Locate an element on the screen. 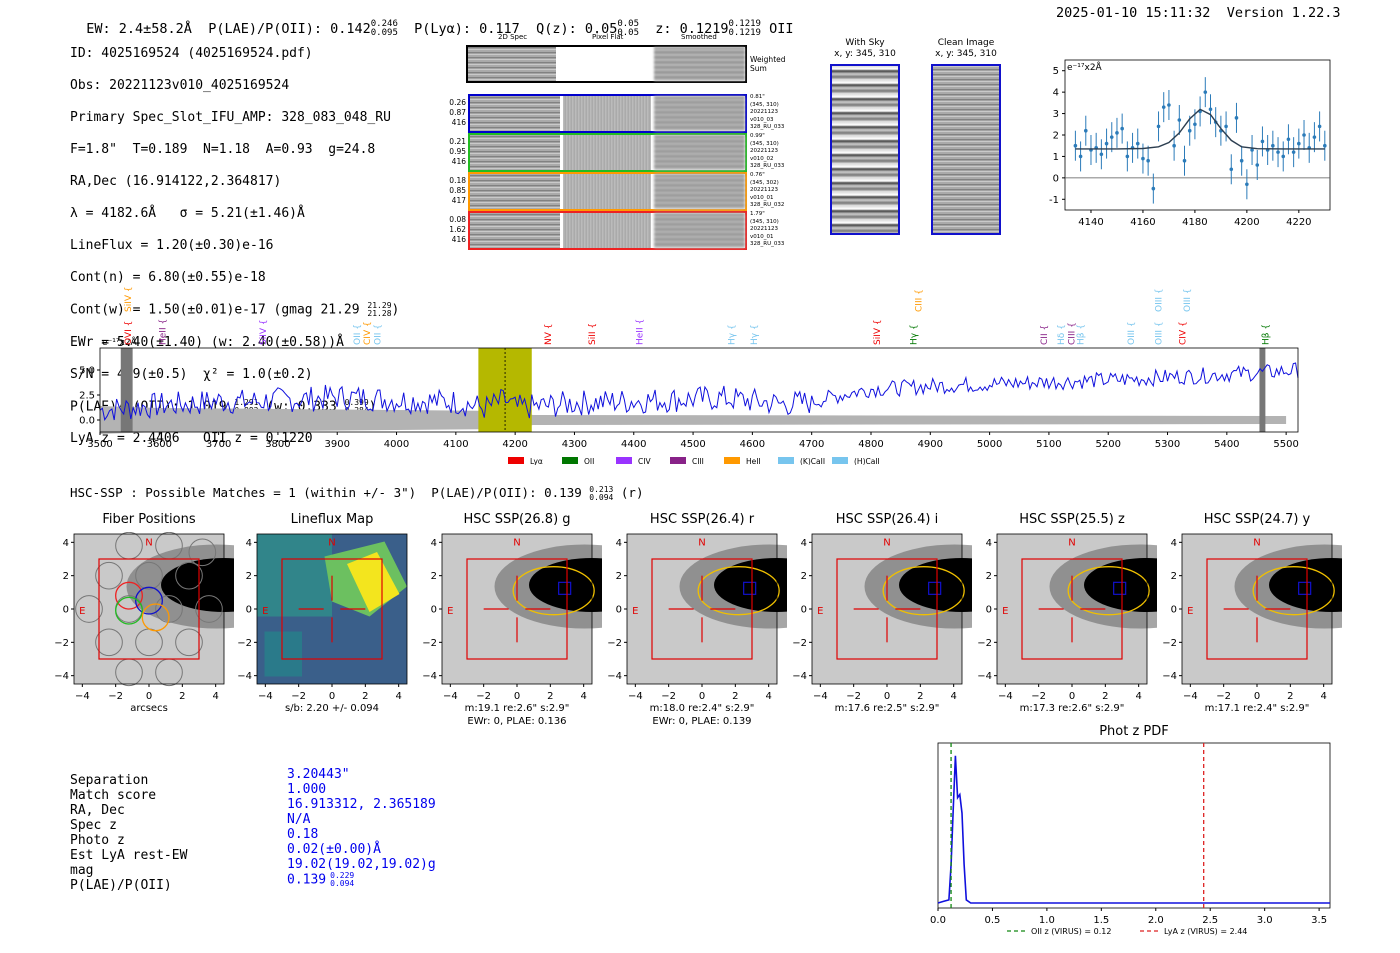 Image resolution: width=1400 pixels, height=953 pixels. weighted-2d is located at coordinates (512, 64).